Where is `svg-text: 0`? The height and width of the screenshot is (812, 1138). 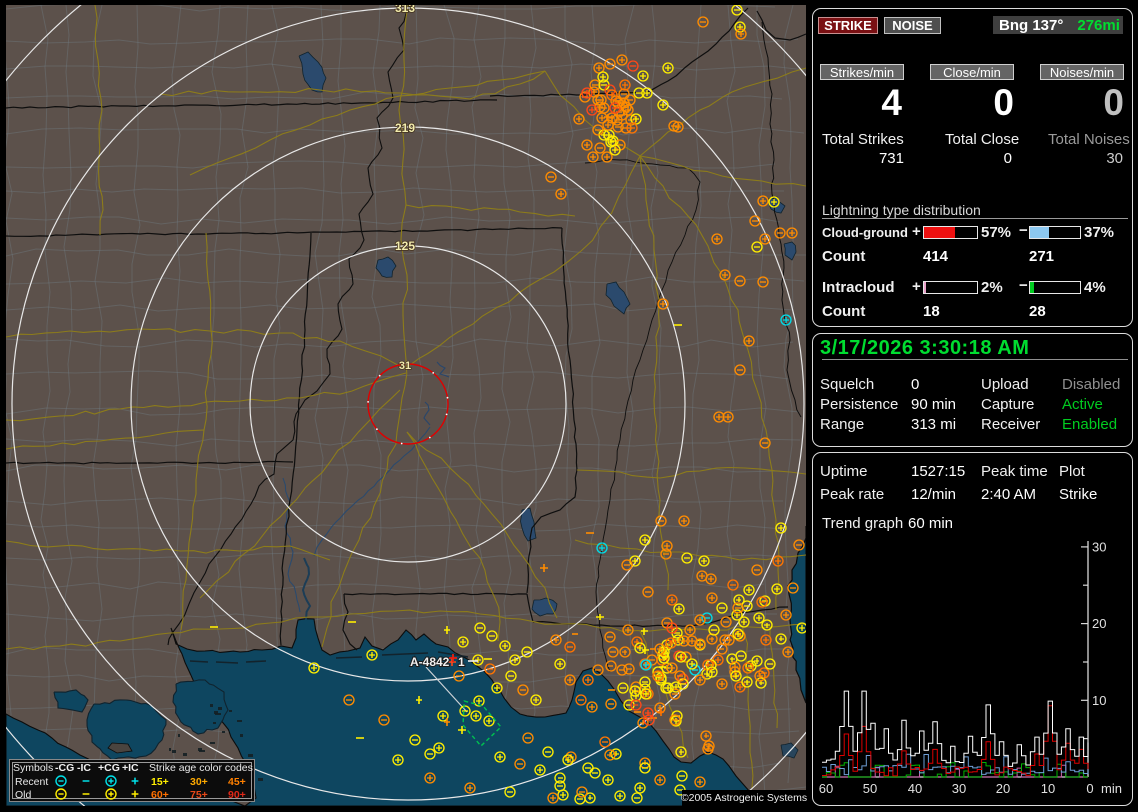
svg-text: 0 is located at coordinates (1089, 788).